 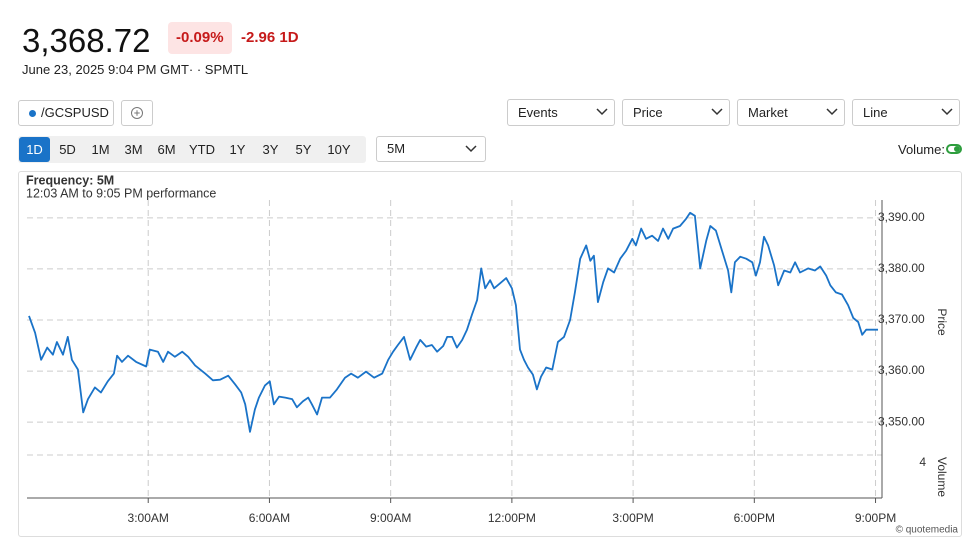 I want to click on chart-title: Frequency: 5M, so click(x=70, y=180).